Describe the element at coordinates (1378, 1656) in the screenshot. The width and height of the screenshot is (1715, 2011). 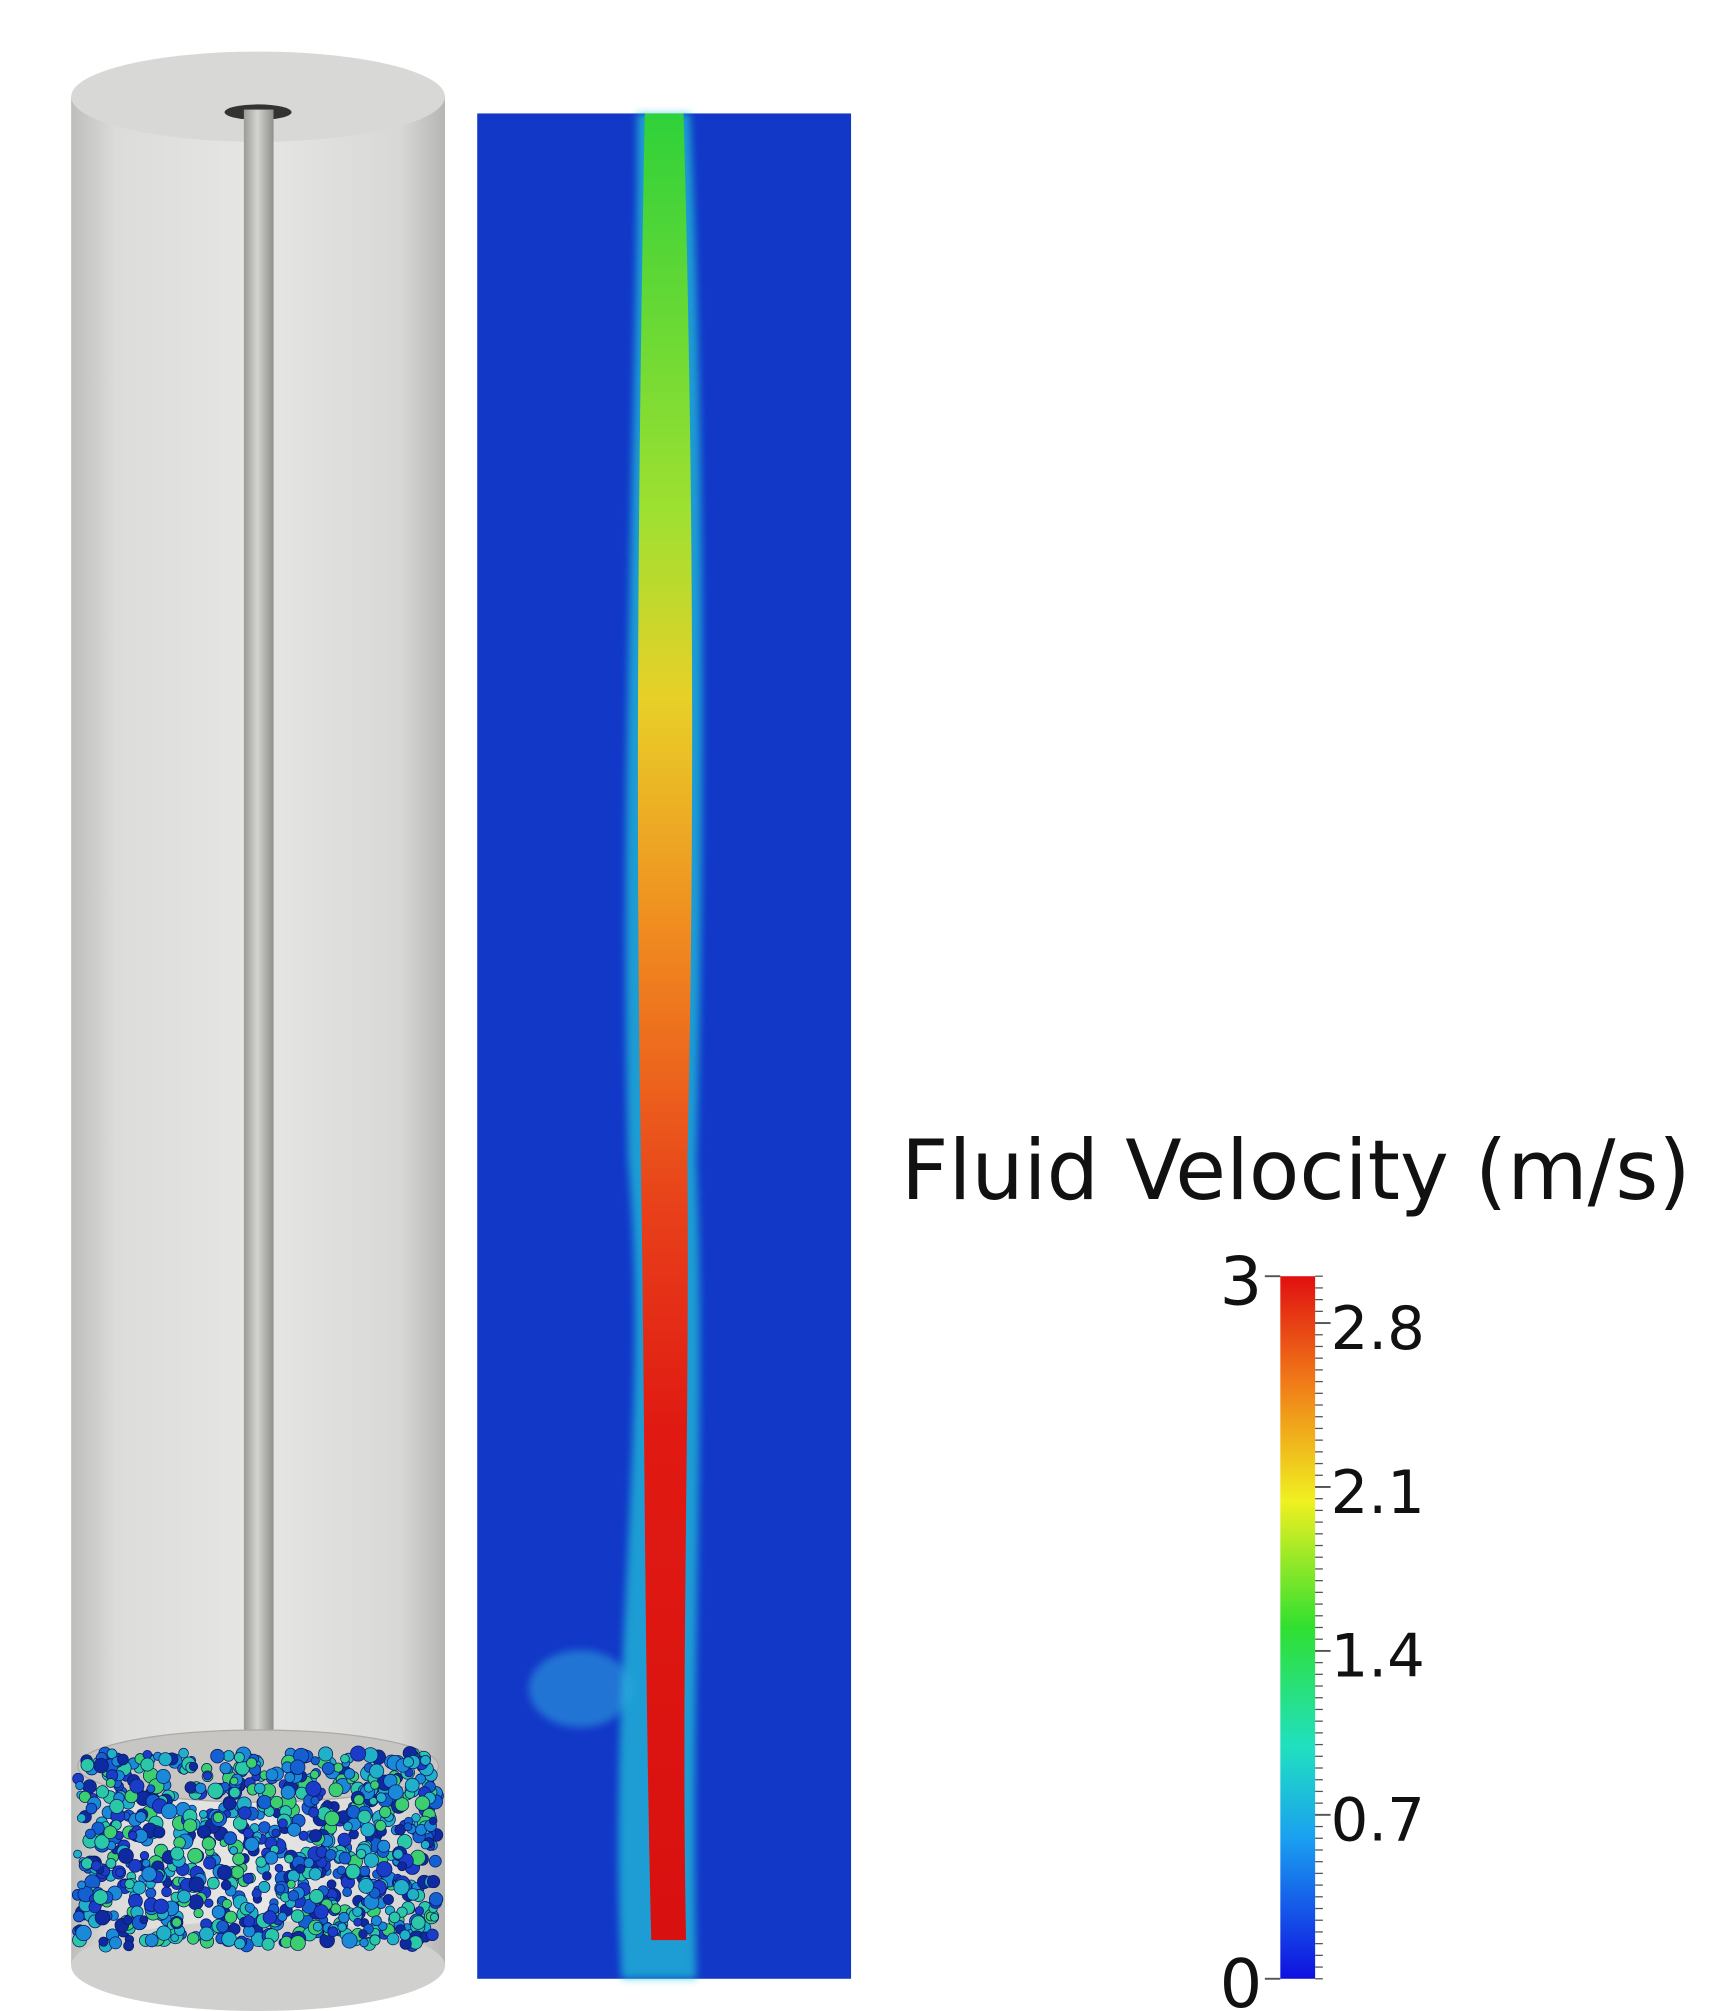
I see `tick-label: 1.4` at that location.